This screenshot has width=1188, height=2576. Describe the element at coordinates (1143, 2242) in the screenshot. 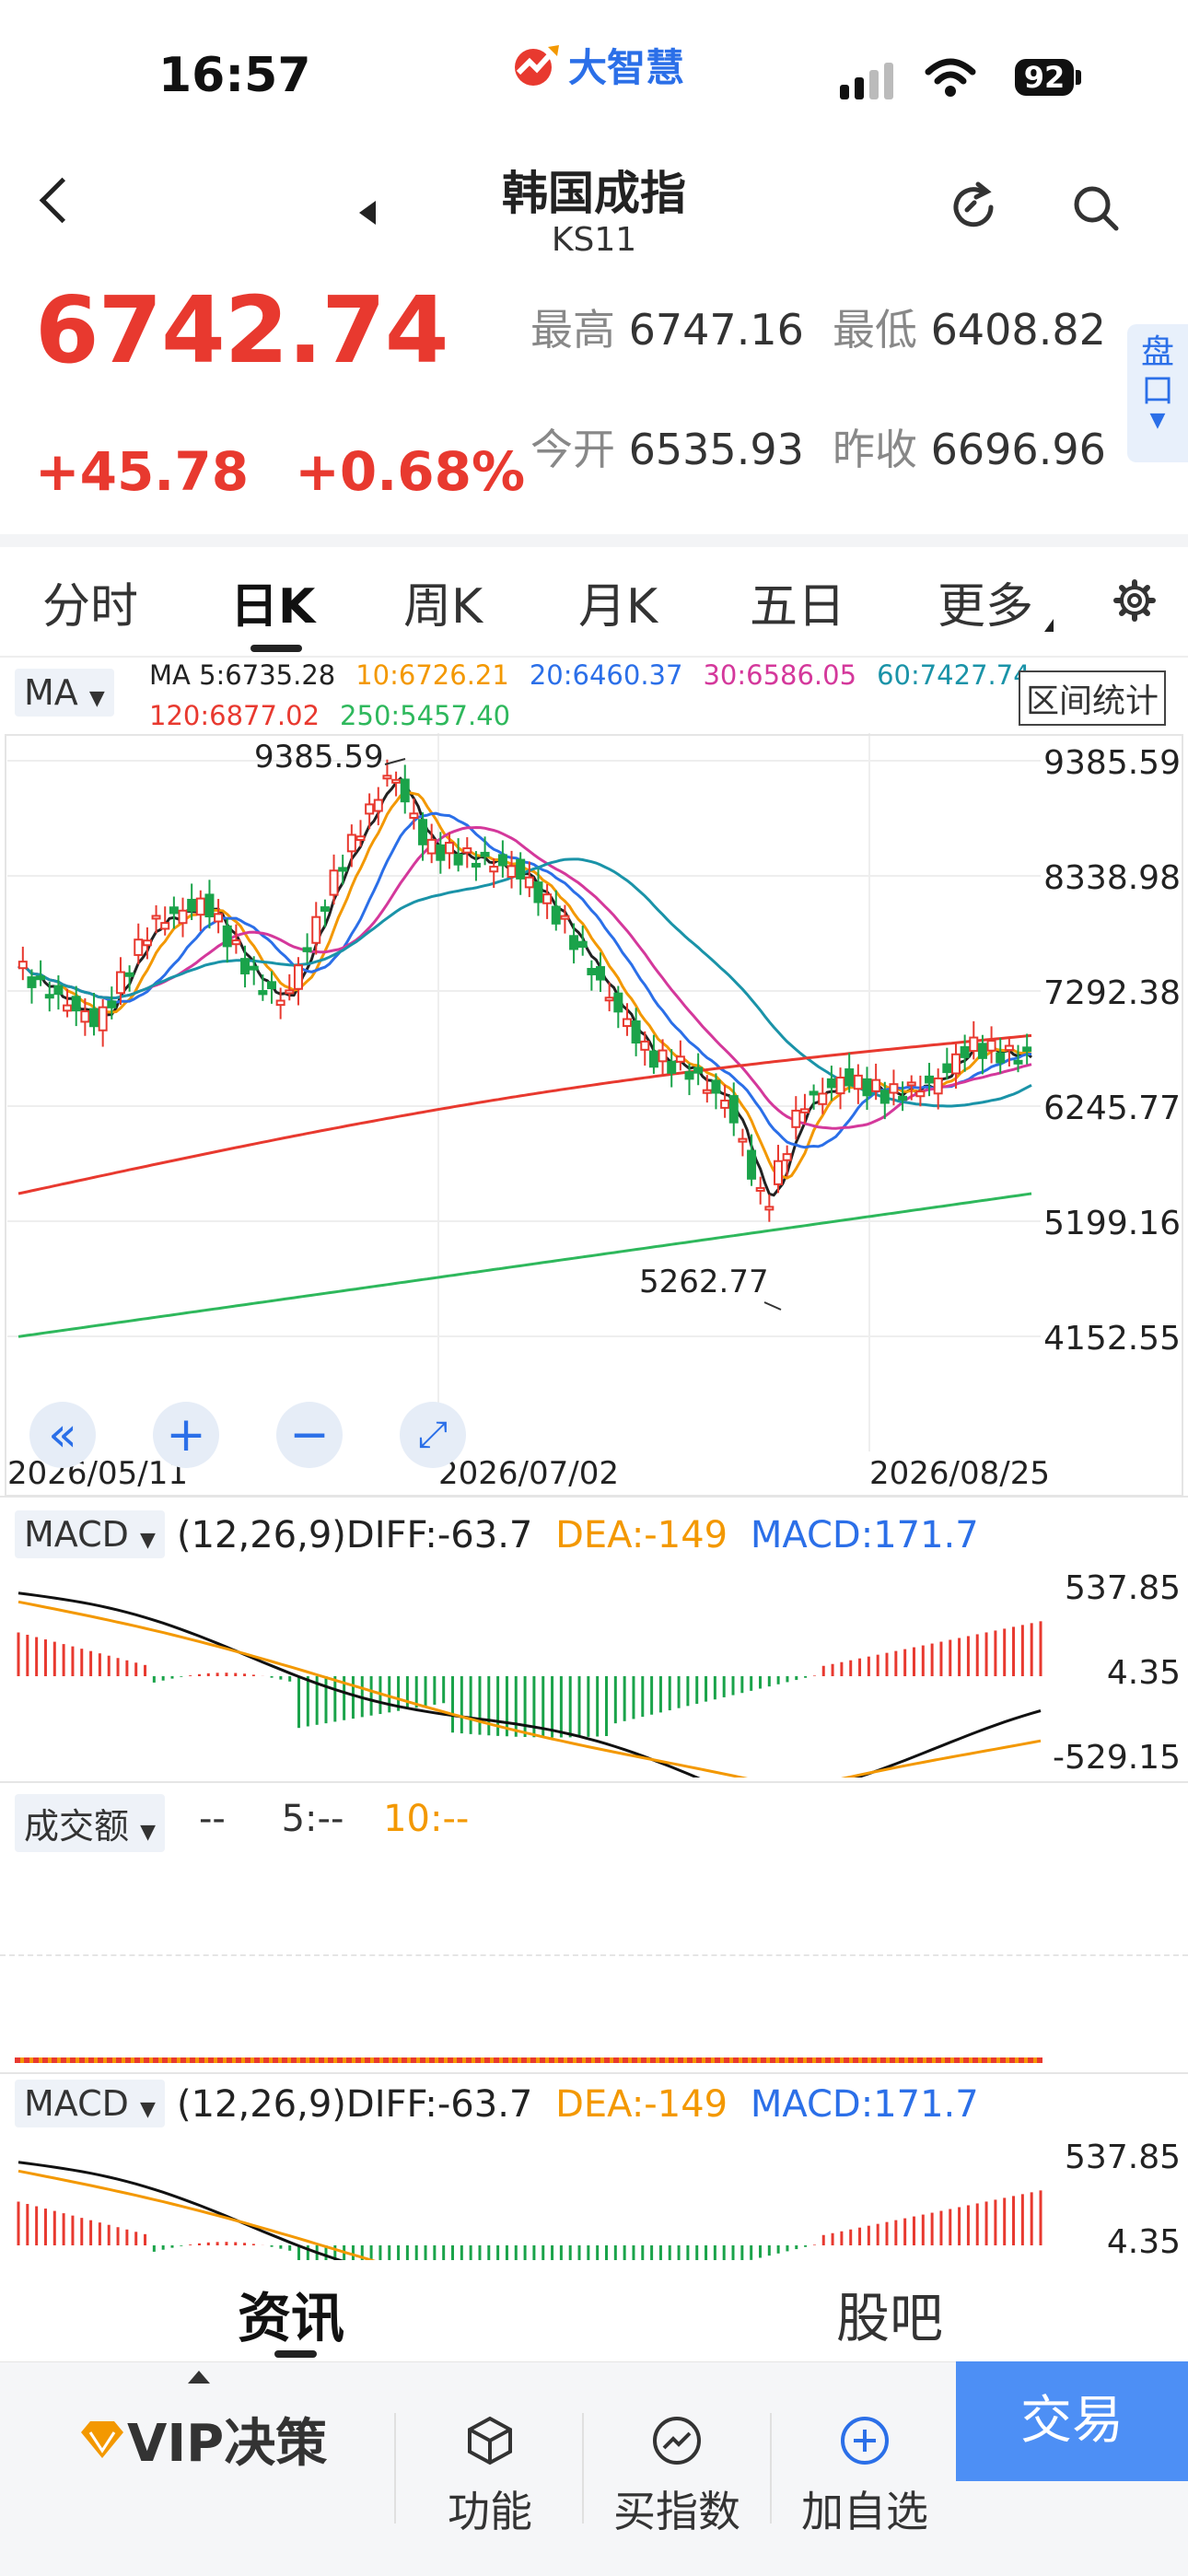

I see `macd2-ytick-mid: 4.35` at that location.